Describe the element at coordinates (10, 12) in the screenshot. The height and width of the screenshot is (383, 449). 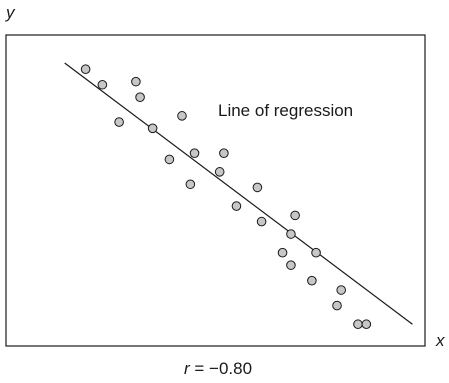
I see `y-axis-label: y` at that location.